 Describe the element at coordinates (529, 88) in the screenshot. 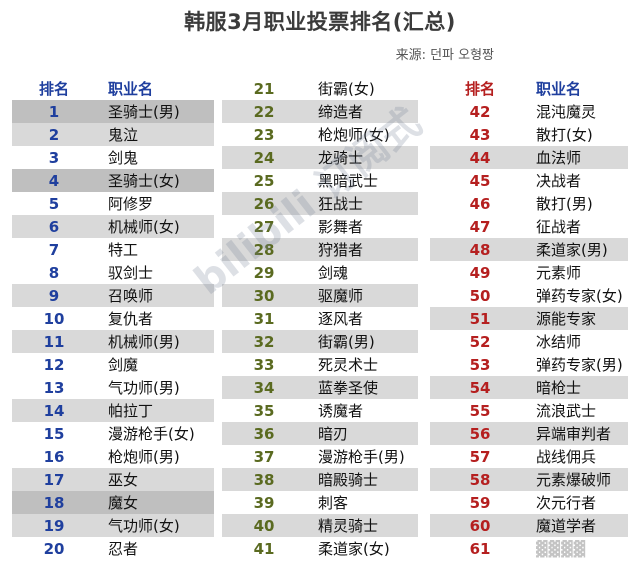

I see `column-header: 排名 职业名` at that location.